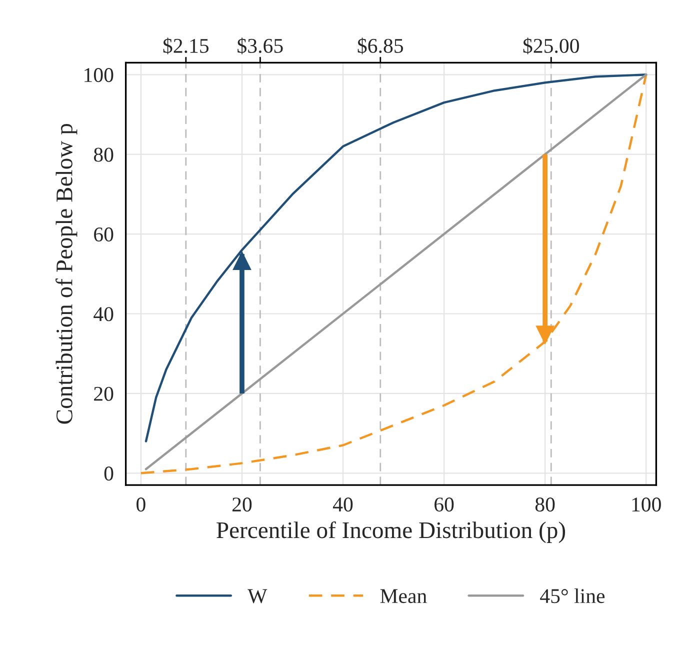 The height and width of the screenshot is (660, 680). I want to click on annotation: $25.00, so click(551, 46).